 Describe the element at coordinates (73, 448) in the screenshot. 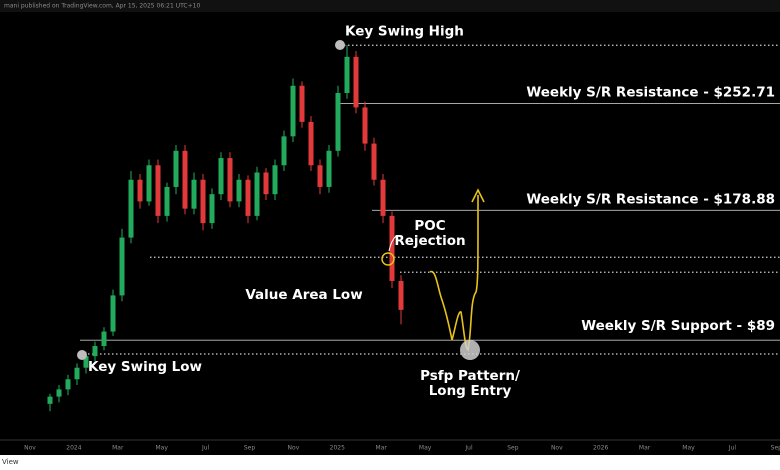

I see `x-axis-label: 2024` at that location.